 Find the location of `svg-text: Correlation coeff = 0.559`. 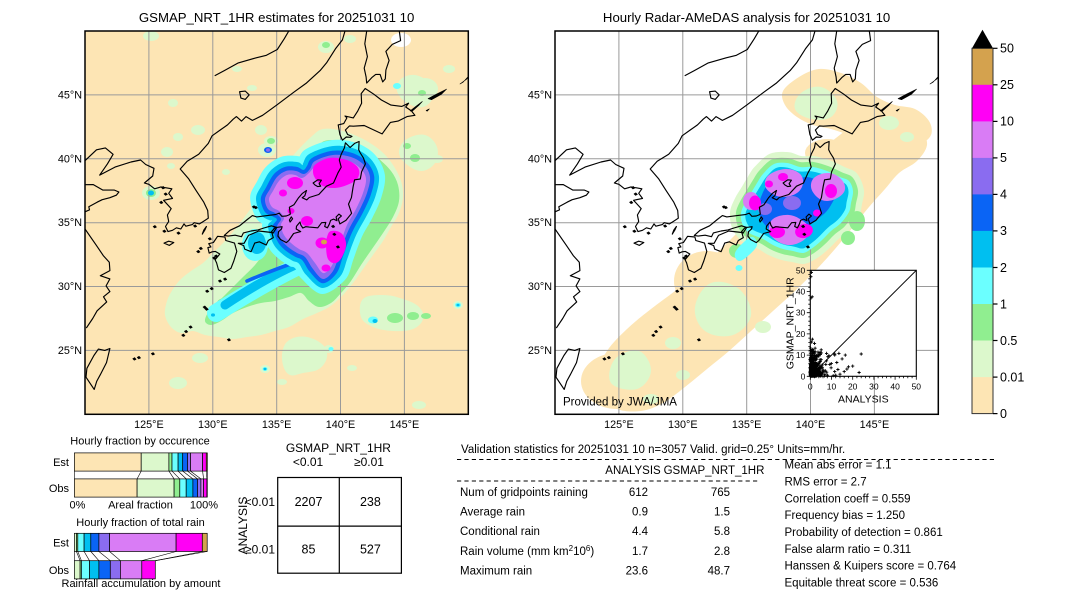

svg-text: Correlation coeff = 0.559 is located at coordinates (848, 499).